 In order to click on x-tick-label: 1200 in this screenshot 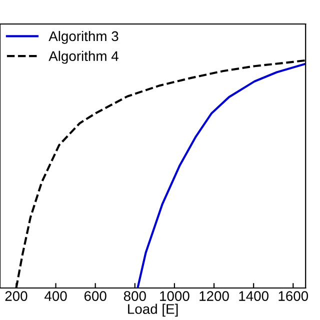, I will do `click(214, 296)`.